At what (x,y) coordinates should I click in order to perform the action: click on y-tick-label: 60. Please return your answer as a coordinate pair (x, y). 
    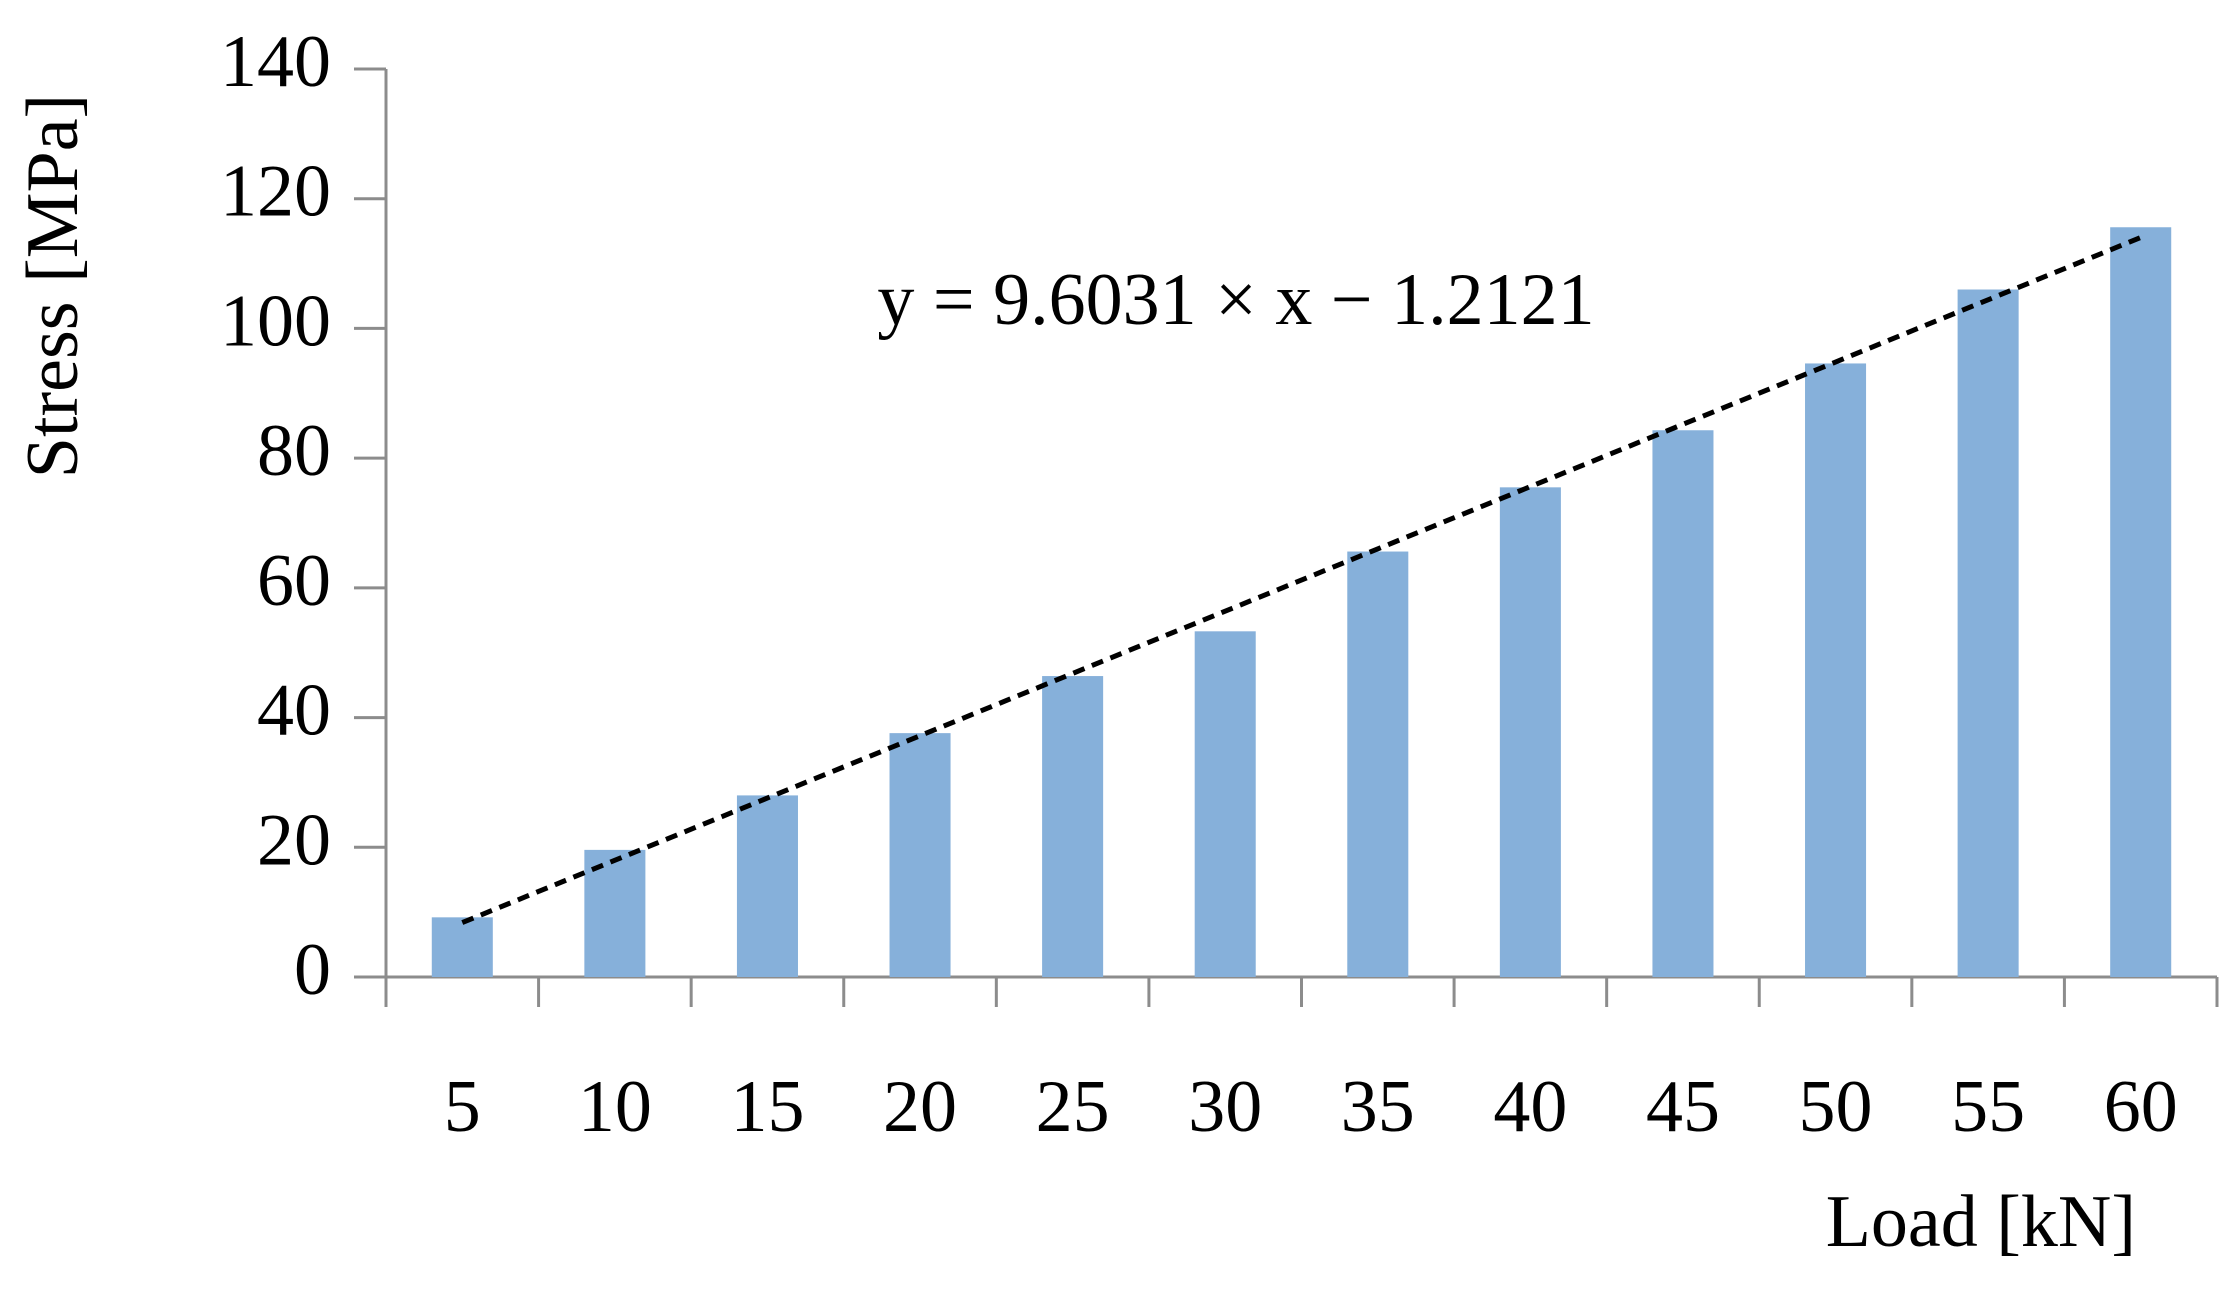
    Looking at the image, I should click on (294, 581).